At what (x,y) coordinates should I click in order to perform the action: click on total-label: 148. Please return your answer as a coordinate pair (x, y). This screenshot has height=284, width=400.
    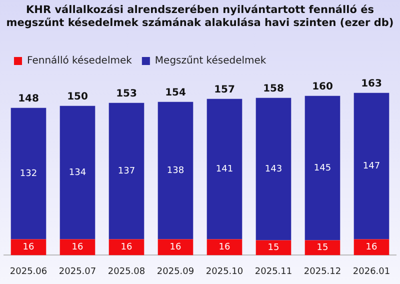
    Looking at the image, I should click on (28, 98).